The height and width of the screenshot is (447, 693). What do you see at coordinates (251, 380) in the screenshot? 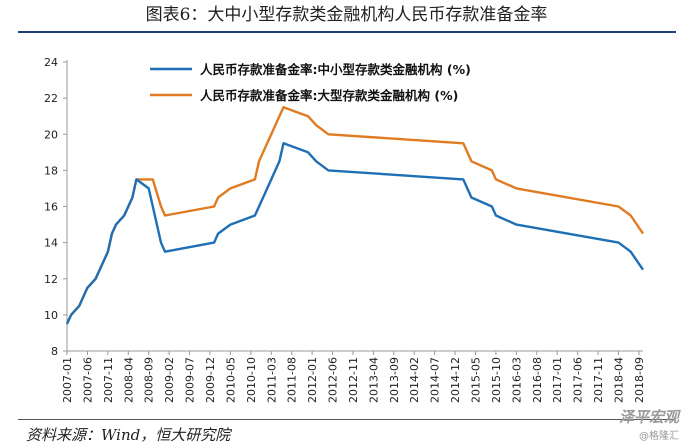
I see `x-tick-label: 2010-10` at bounding box center [251, 380].